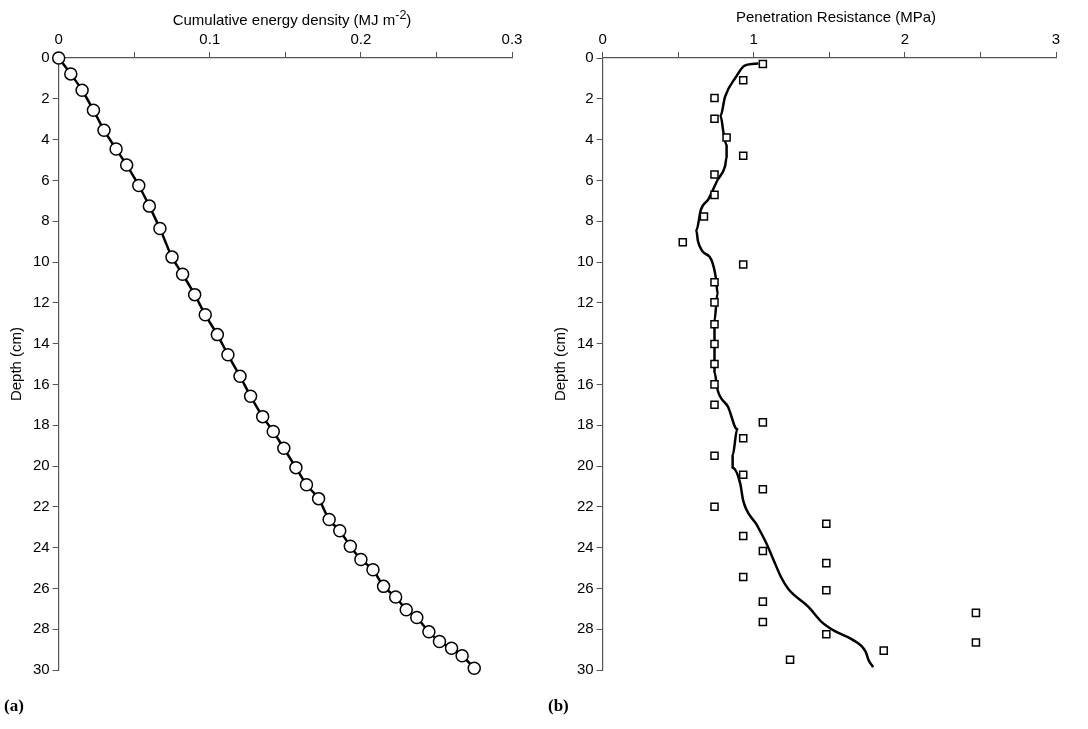 This screenshot has height=729, width=1088. I want to click on x-tick-label: 0.2, so click(361, 39).